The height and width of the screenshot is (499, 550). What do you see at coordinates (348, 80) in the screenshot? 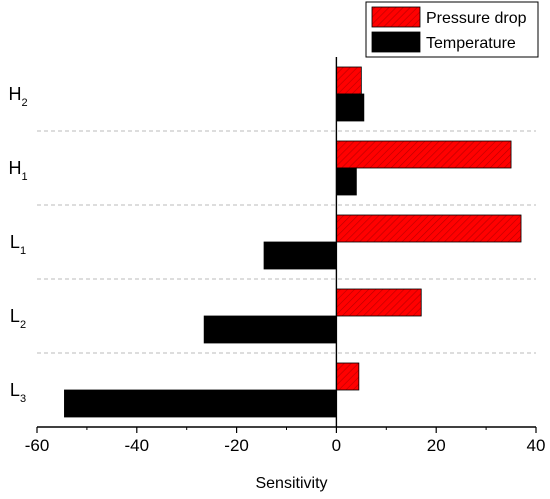
I see `pressure-drop-bar-h2` at bounding box center [348, 80].